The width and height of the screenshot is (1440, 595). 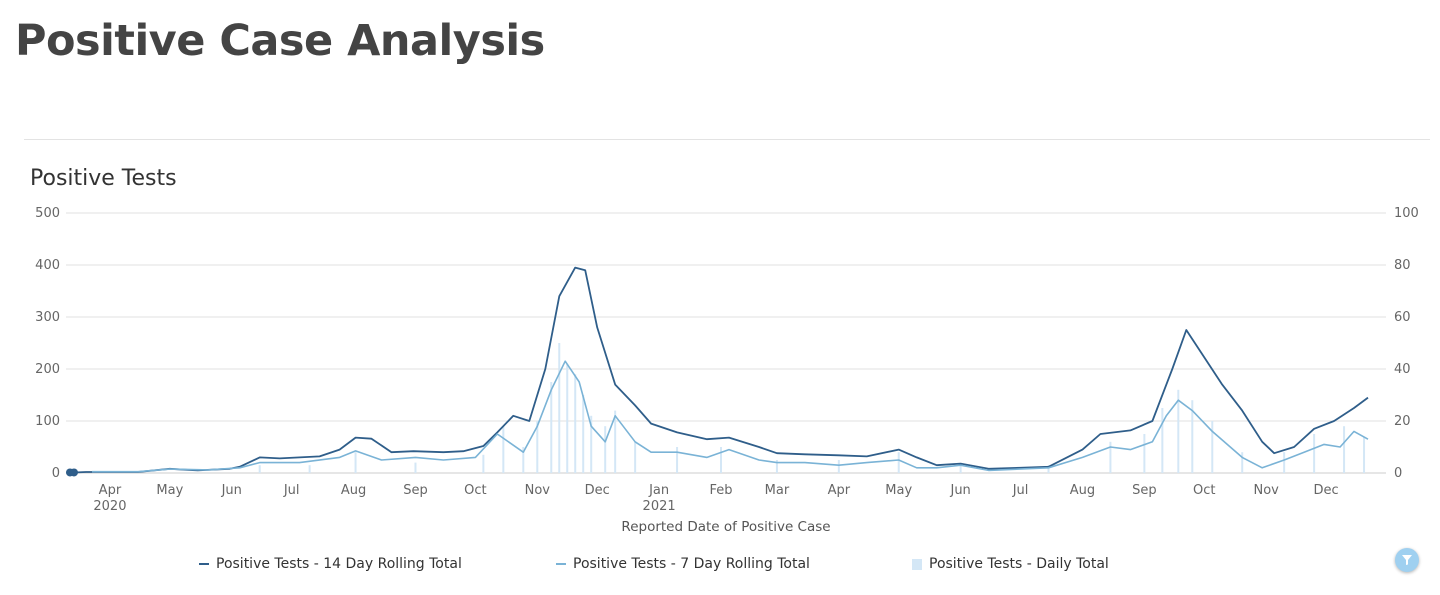 What do you see at coordinates (339, 564) in the screenshot?
I see `legend-label-14day: Positive Tests - 14 Day Rolling Total` at bounding box center [339, 564].